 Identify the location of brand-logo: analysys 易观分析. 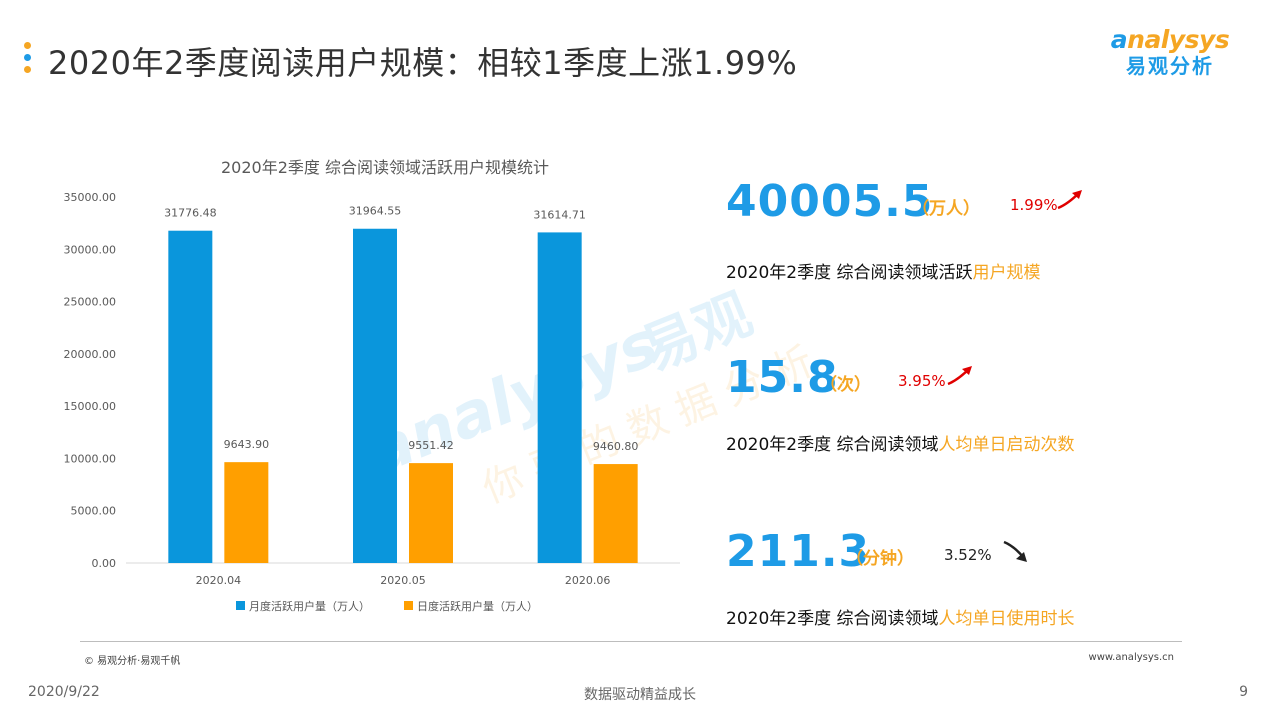
(1170, 52).